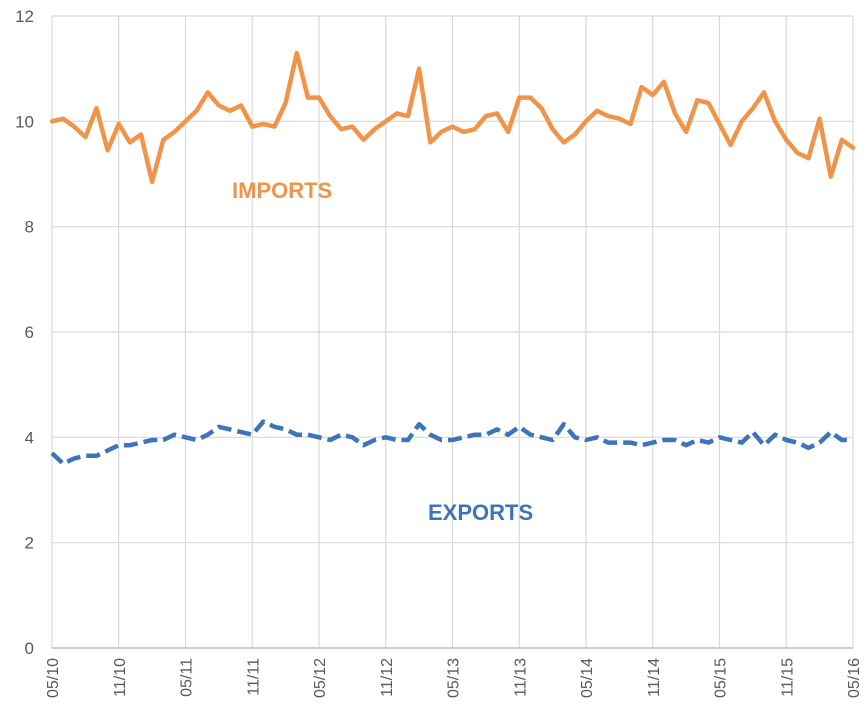  What do you see at coordinates (29, 332) in the screenshot?
I see `y-tick-label: 6` at bounding box center [29, 332].